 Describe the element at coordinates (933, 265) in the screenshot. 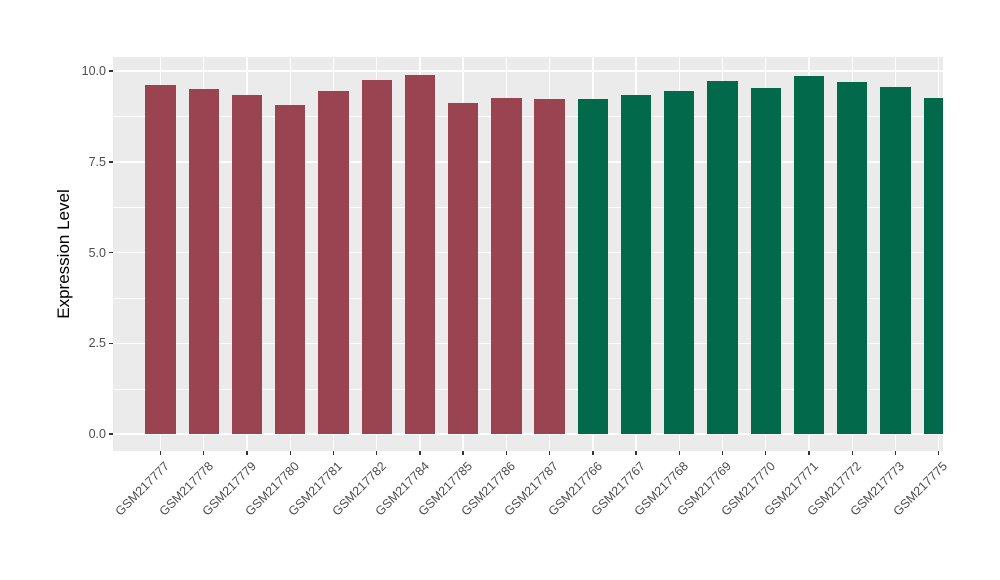

I see `bar-GSM217775` at that location.